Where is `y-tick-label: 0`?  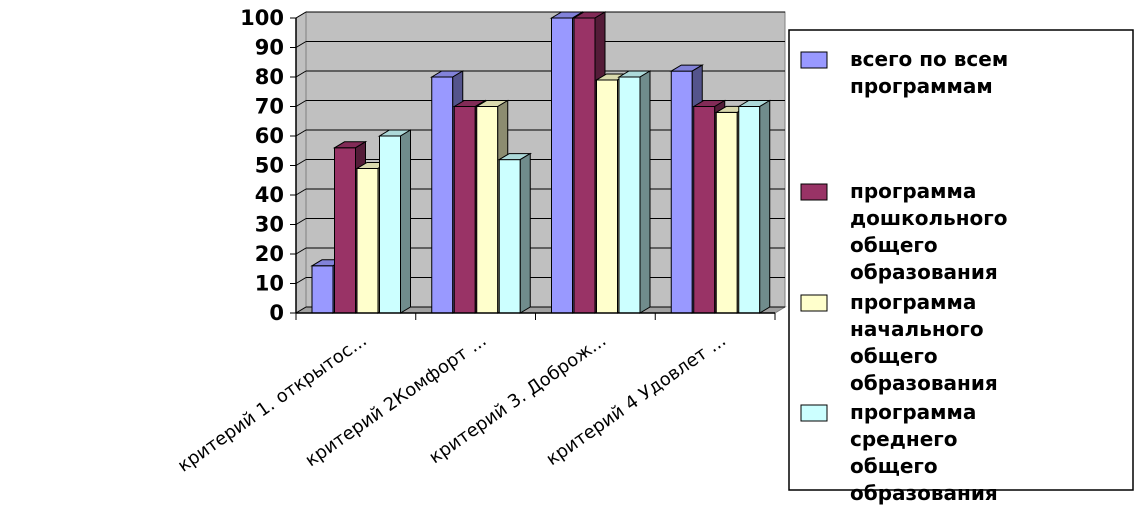 y-tick-label: 0 is located at coordinates (276, 313).